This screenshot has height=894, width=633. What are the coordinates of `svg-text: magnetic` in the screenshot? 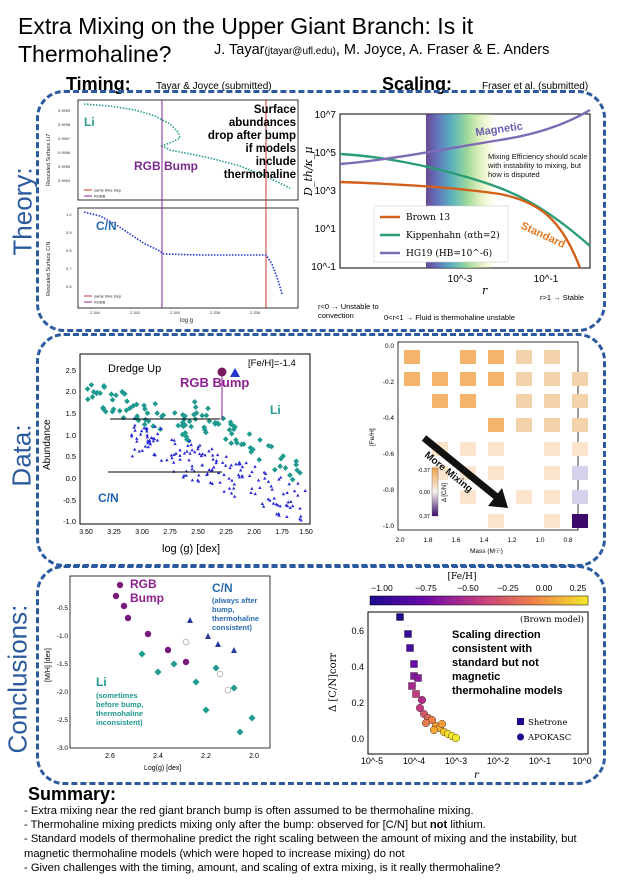 It's located at (476, 677).